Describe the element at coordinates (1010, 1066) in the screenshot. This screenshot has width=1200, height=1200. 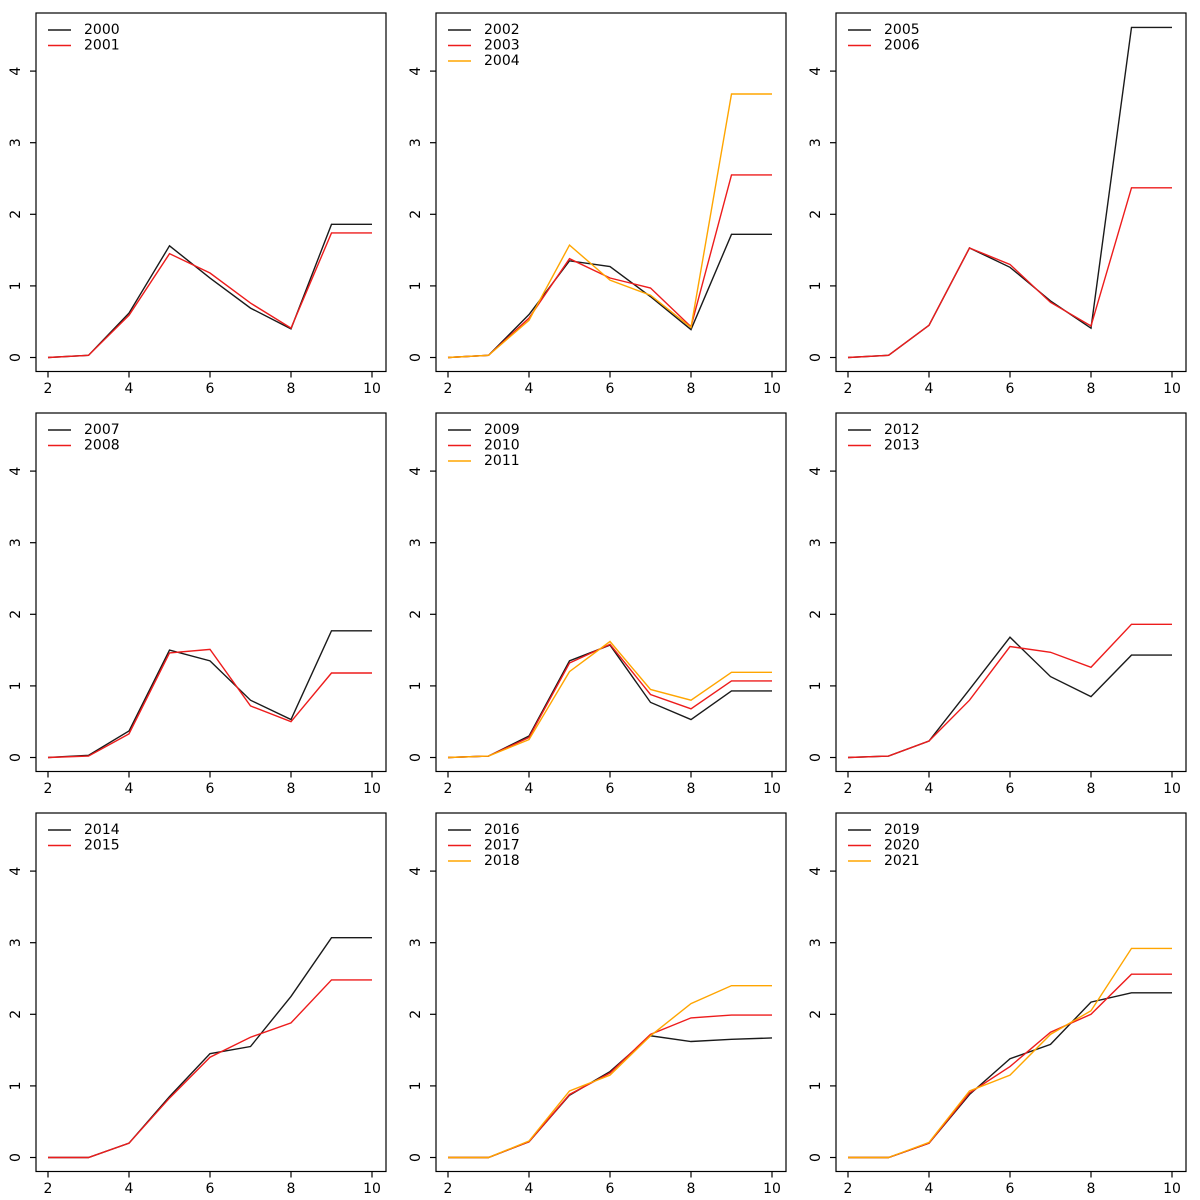
I see `series-2020-line` at that location.